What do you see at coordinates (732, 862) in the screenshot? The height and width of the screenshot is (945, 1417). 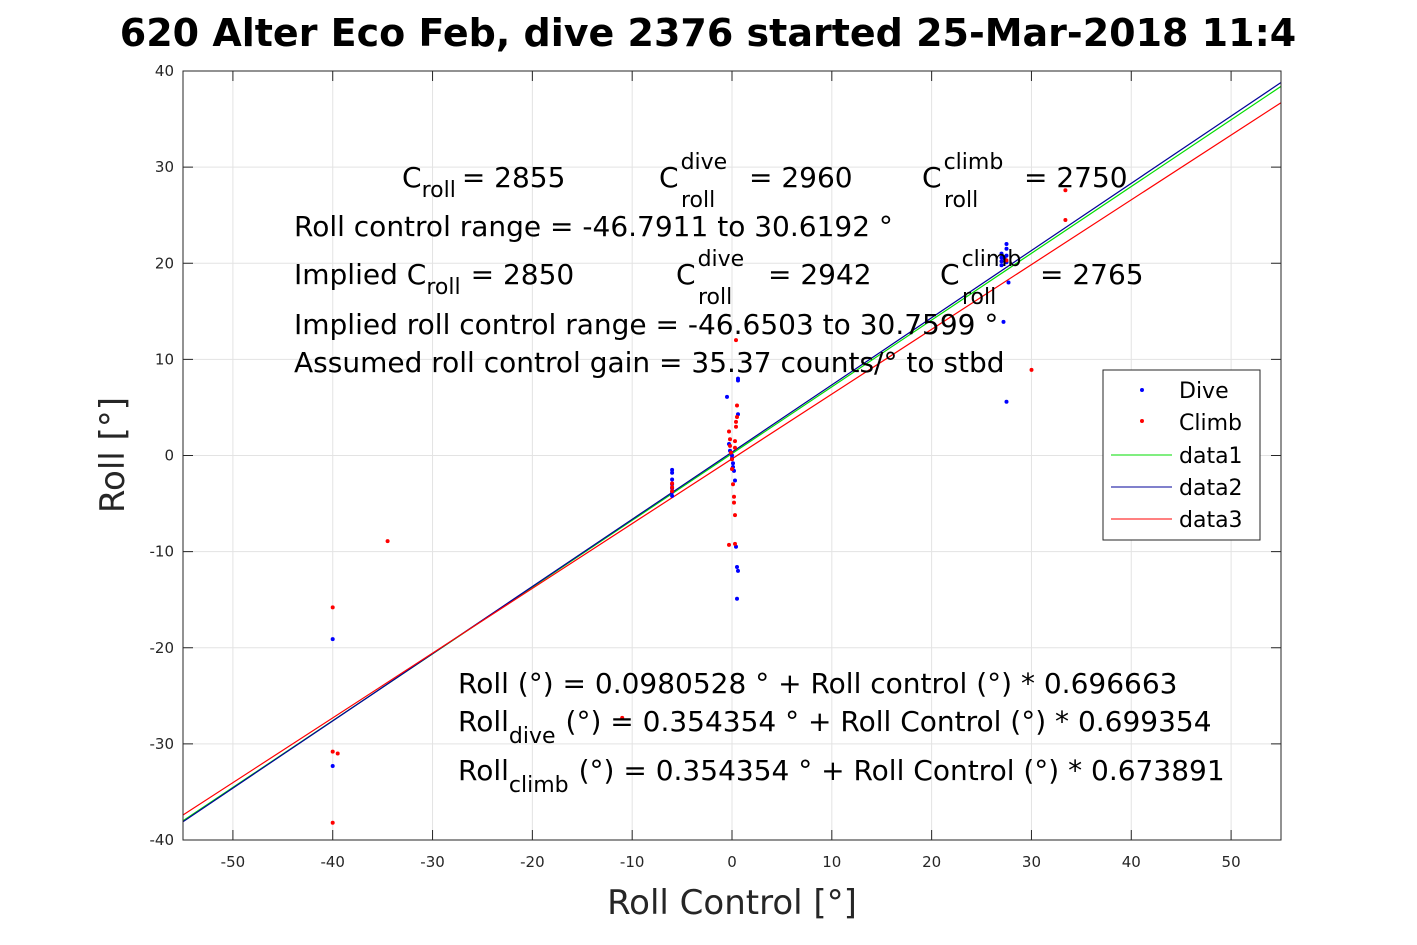 I see `x-tick-label: 0` at bounding box center [732, 862].